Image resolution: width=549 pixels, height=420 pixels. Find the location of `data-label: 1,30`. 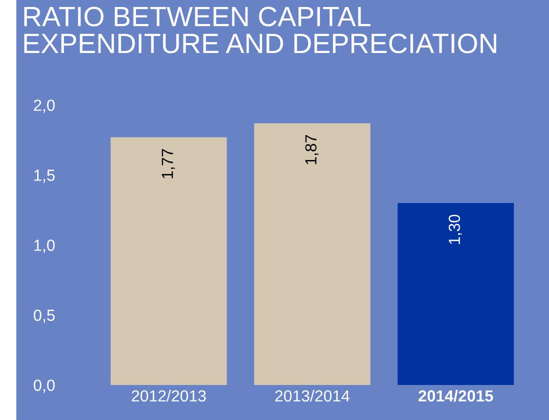

data-label: 1,30 is located at coordinates (455, 229).